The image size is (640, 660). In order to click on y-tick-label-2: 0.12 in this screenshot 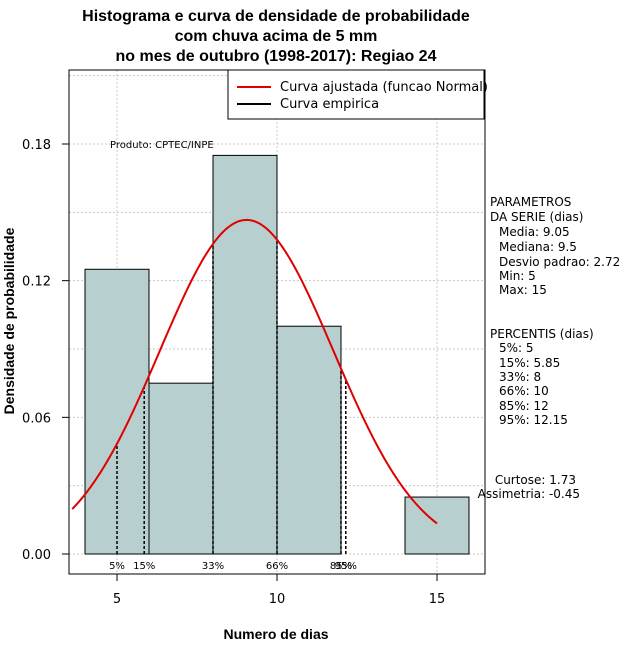, I will do `click(36, 282)`.